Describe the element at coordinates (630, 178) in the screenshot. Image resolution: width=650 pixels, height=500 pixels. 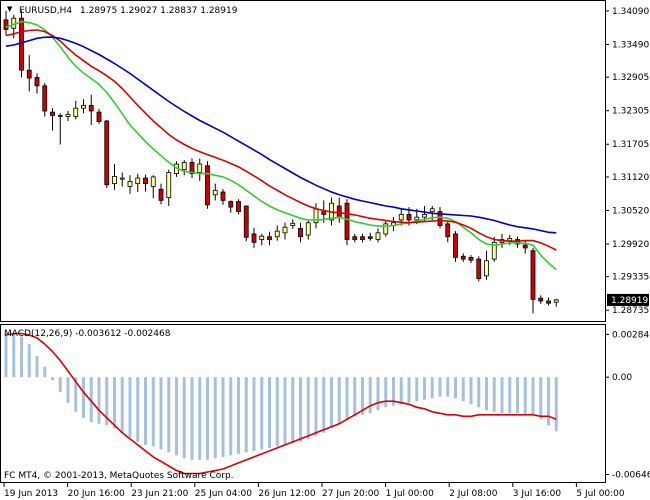
I see `price-tick-label: 1.31120` at that location.